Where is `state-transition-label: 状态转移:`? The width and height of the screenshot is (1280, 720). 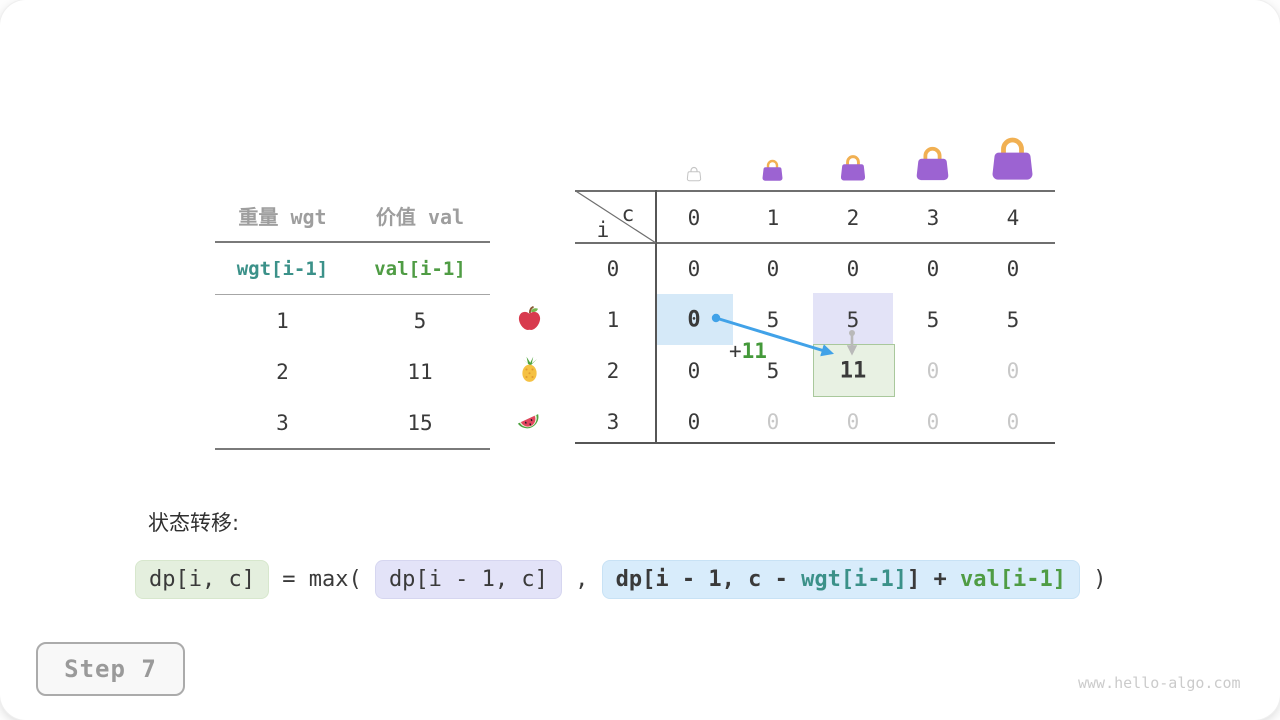
state-transition-label: 状态转移: is located at coordinates (194, 523).